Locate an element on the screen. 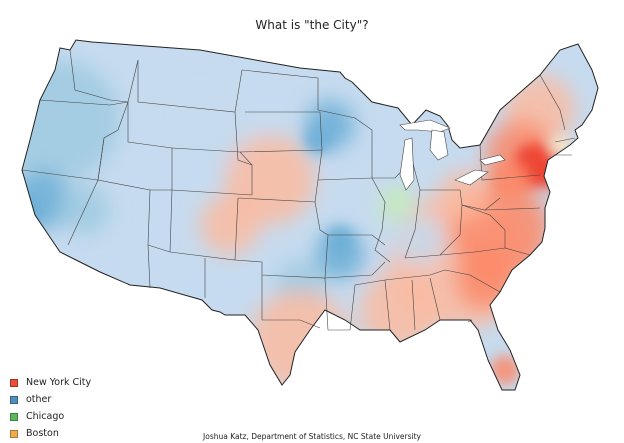 This screenshot has width=624, height=443. legend-item: other is located at coordinates (50, 399).